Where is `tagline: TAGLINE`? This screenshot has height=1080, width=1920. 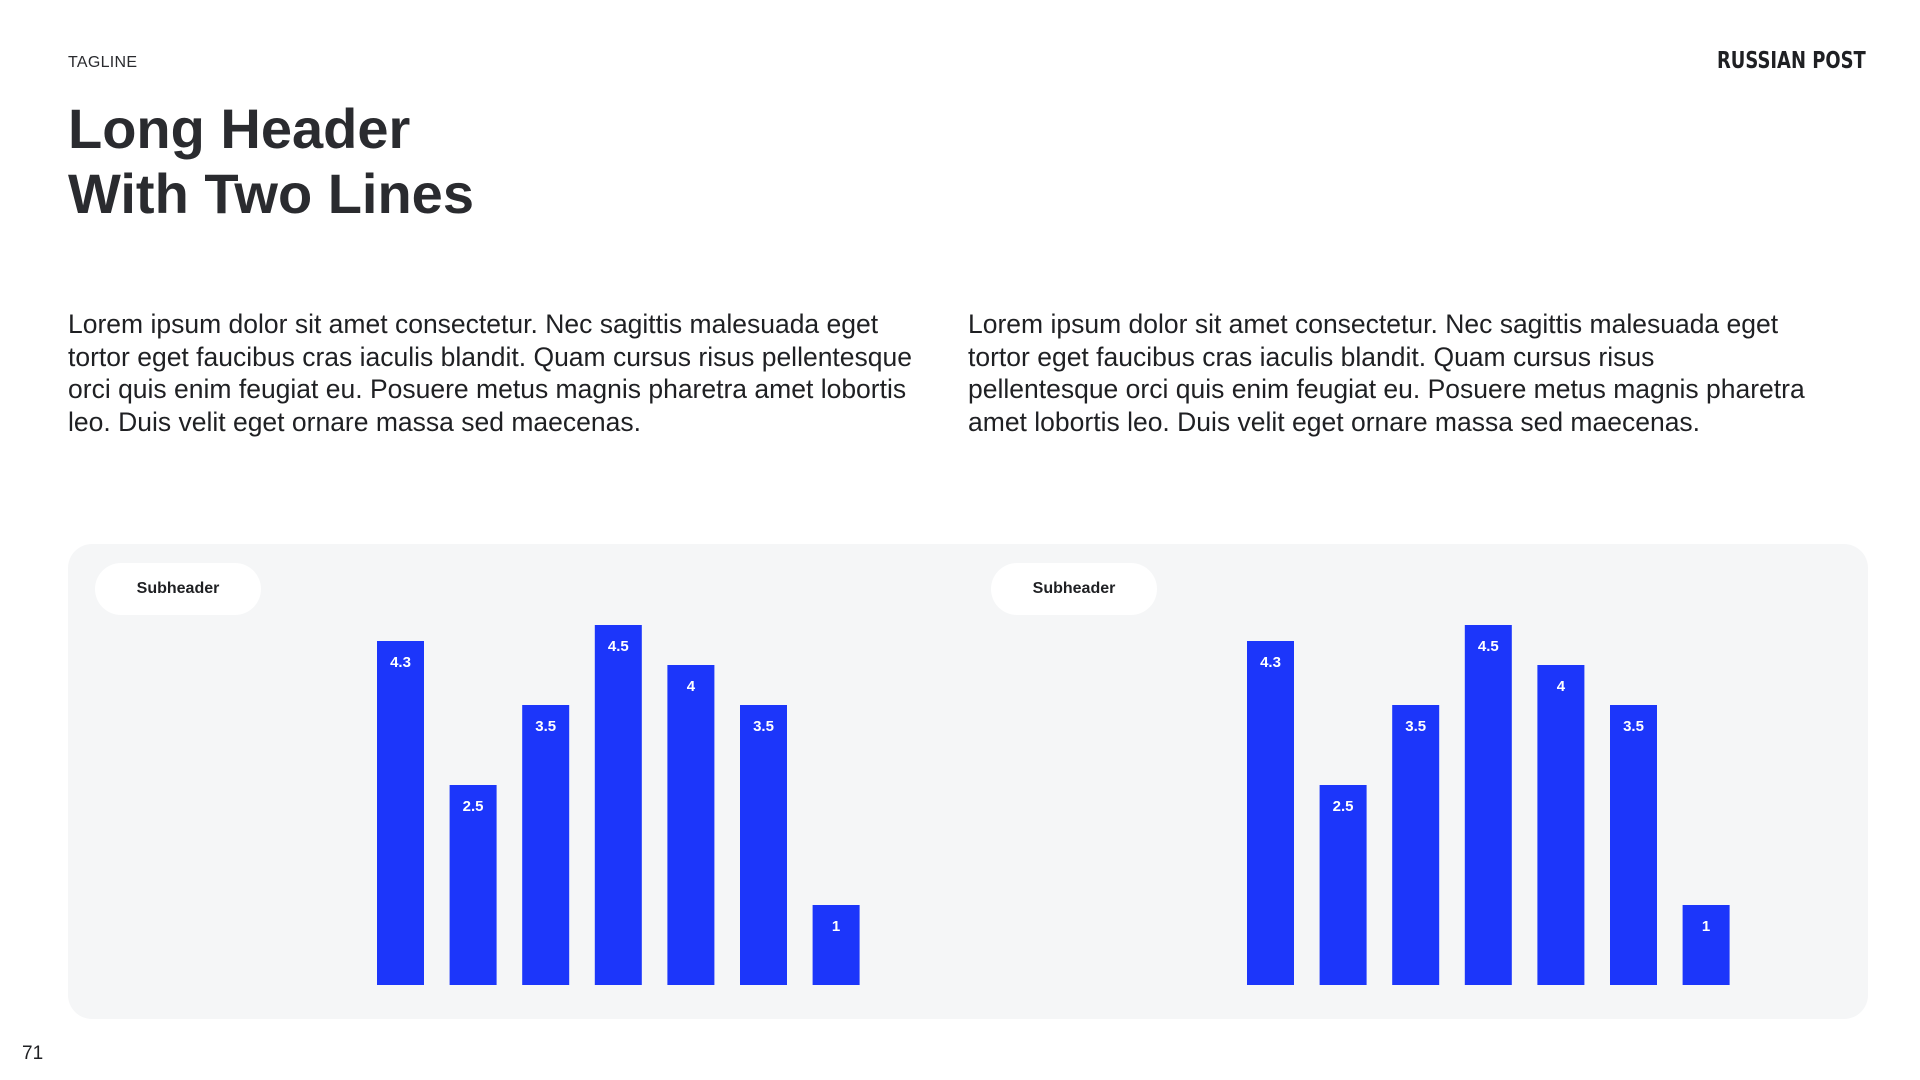
tagline: TAGLINE is located at coordinates (103, 62).